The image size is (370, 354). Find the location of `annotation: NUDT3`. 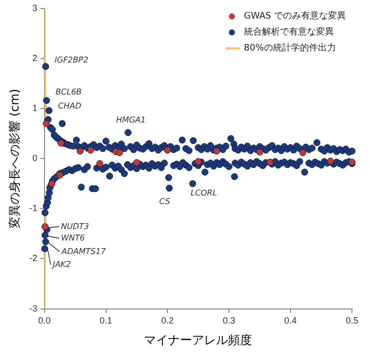

annotation: NUDT3 is located at coordinates (75, 226).